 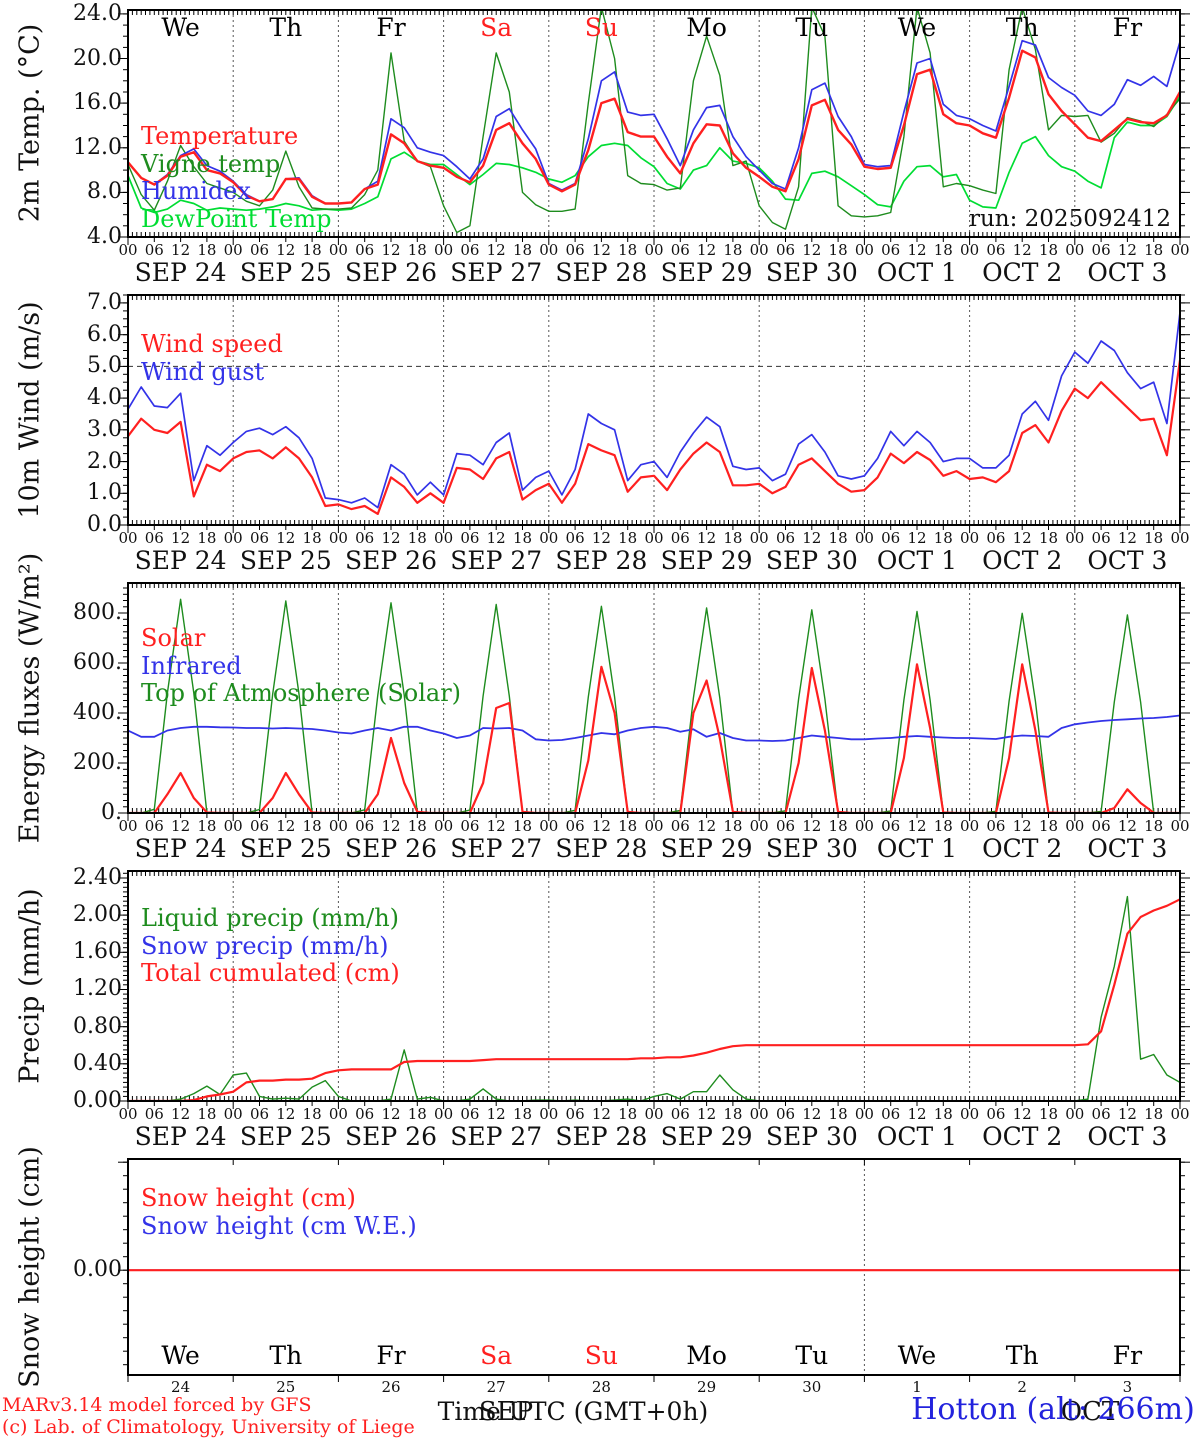 I want to click on ytick-label-panel3: 0., so click(x=111, y=812).